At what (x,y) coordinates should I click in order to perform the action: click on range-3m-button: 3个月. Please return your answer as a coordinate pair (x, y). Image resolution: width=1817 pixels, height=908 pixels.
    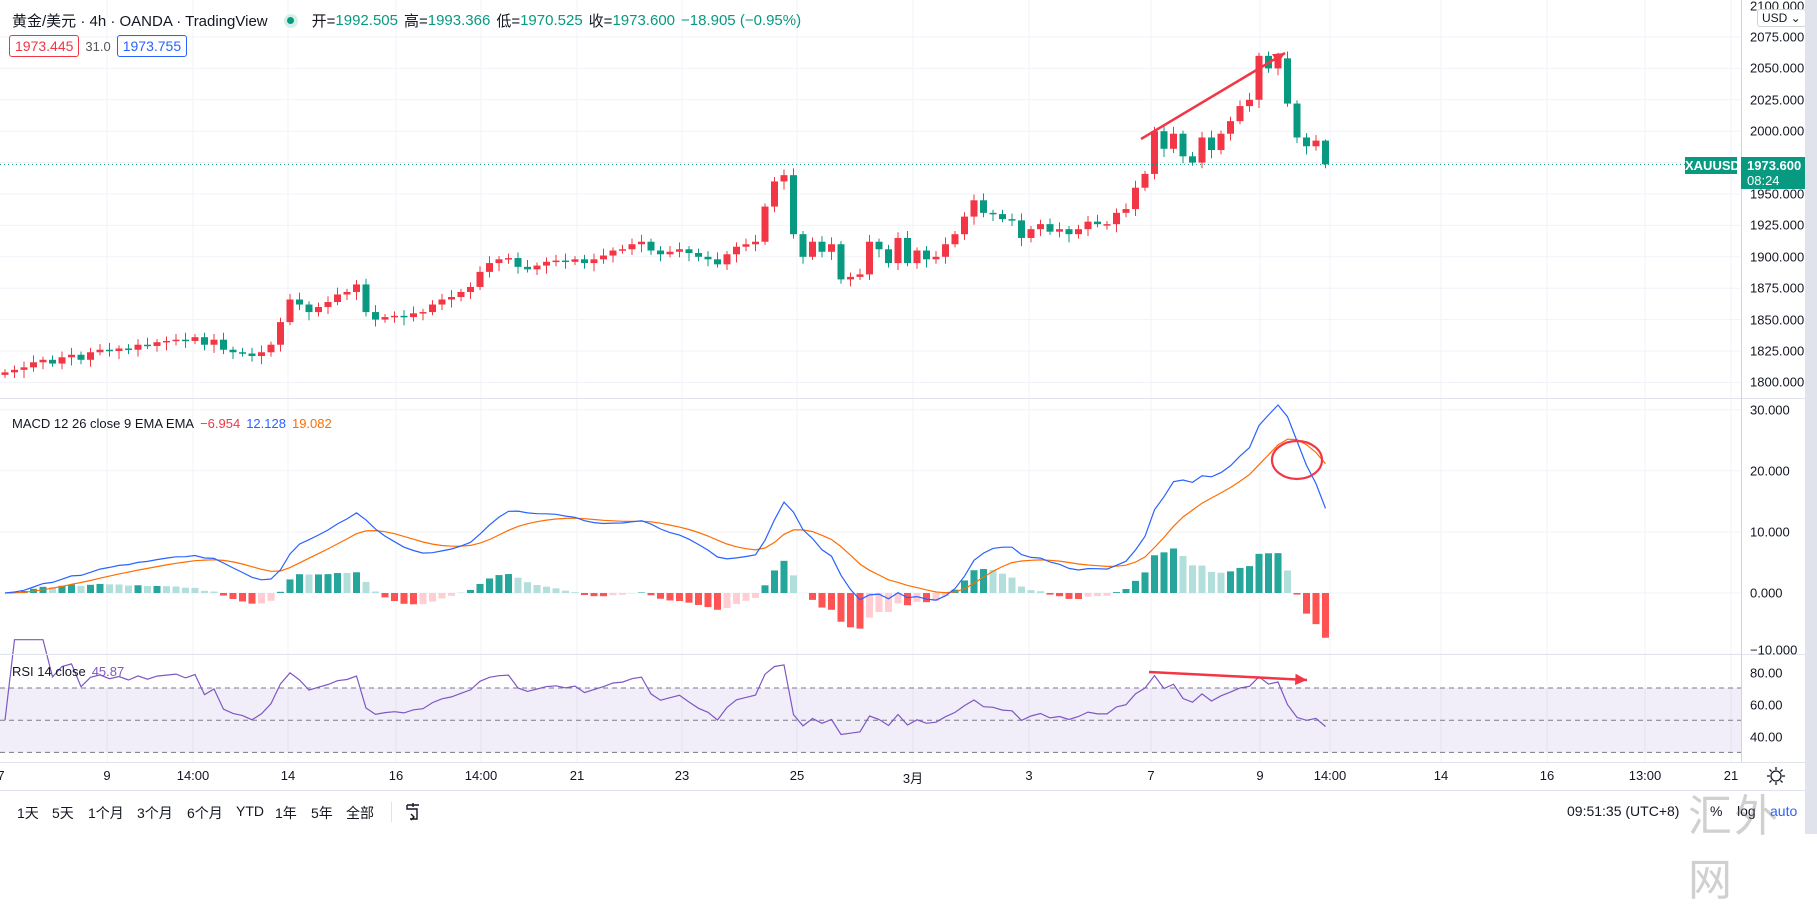
    Looking at the image, I should click on (155, 813).